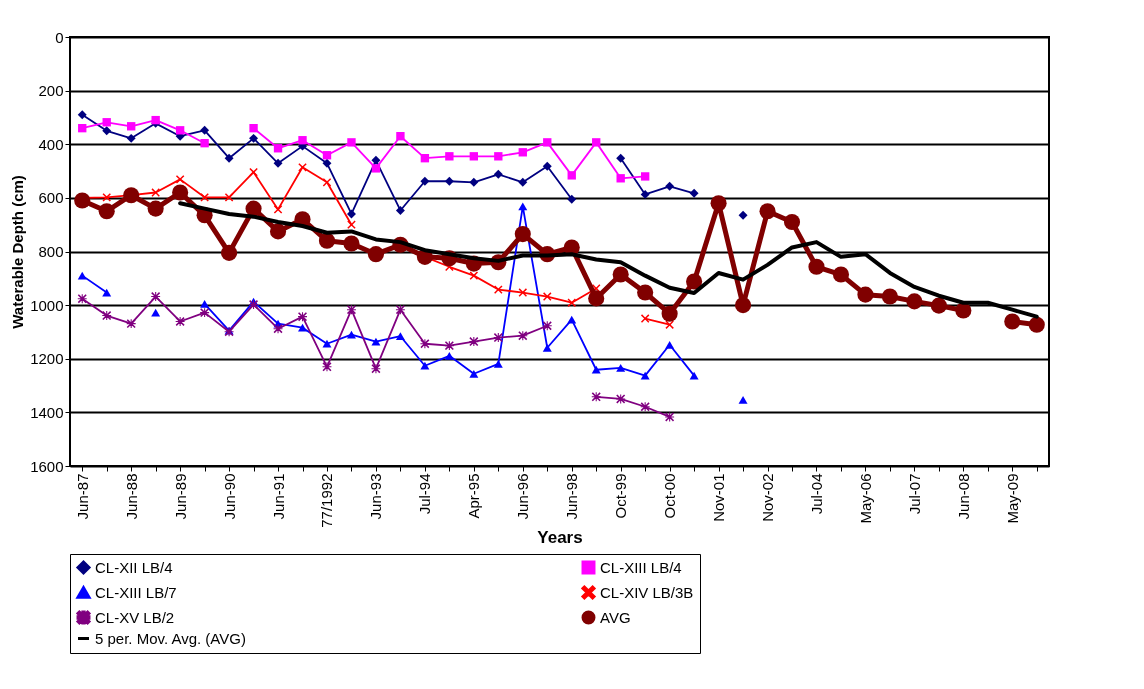 The image size is (1144, 689). I want to click on legend-label: CL-XIV LB/3B, so click(647, 592).